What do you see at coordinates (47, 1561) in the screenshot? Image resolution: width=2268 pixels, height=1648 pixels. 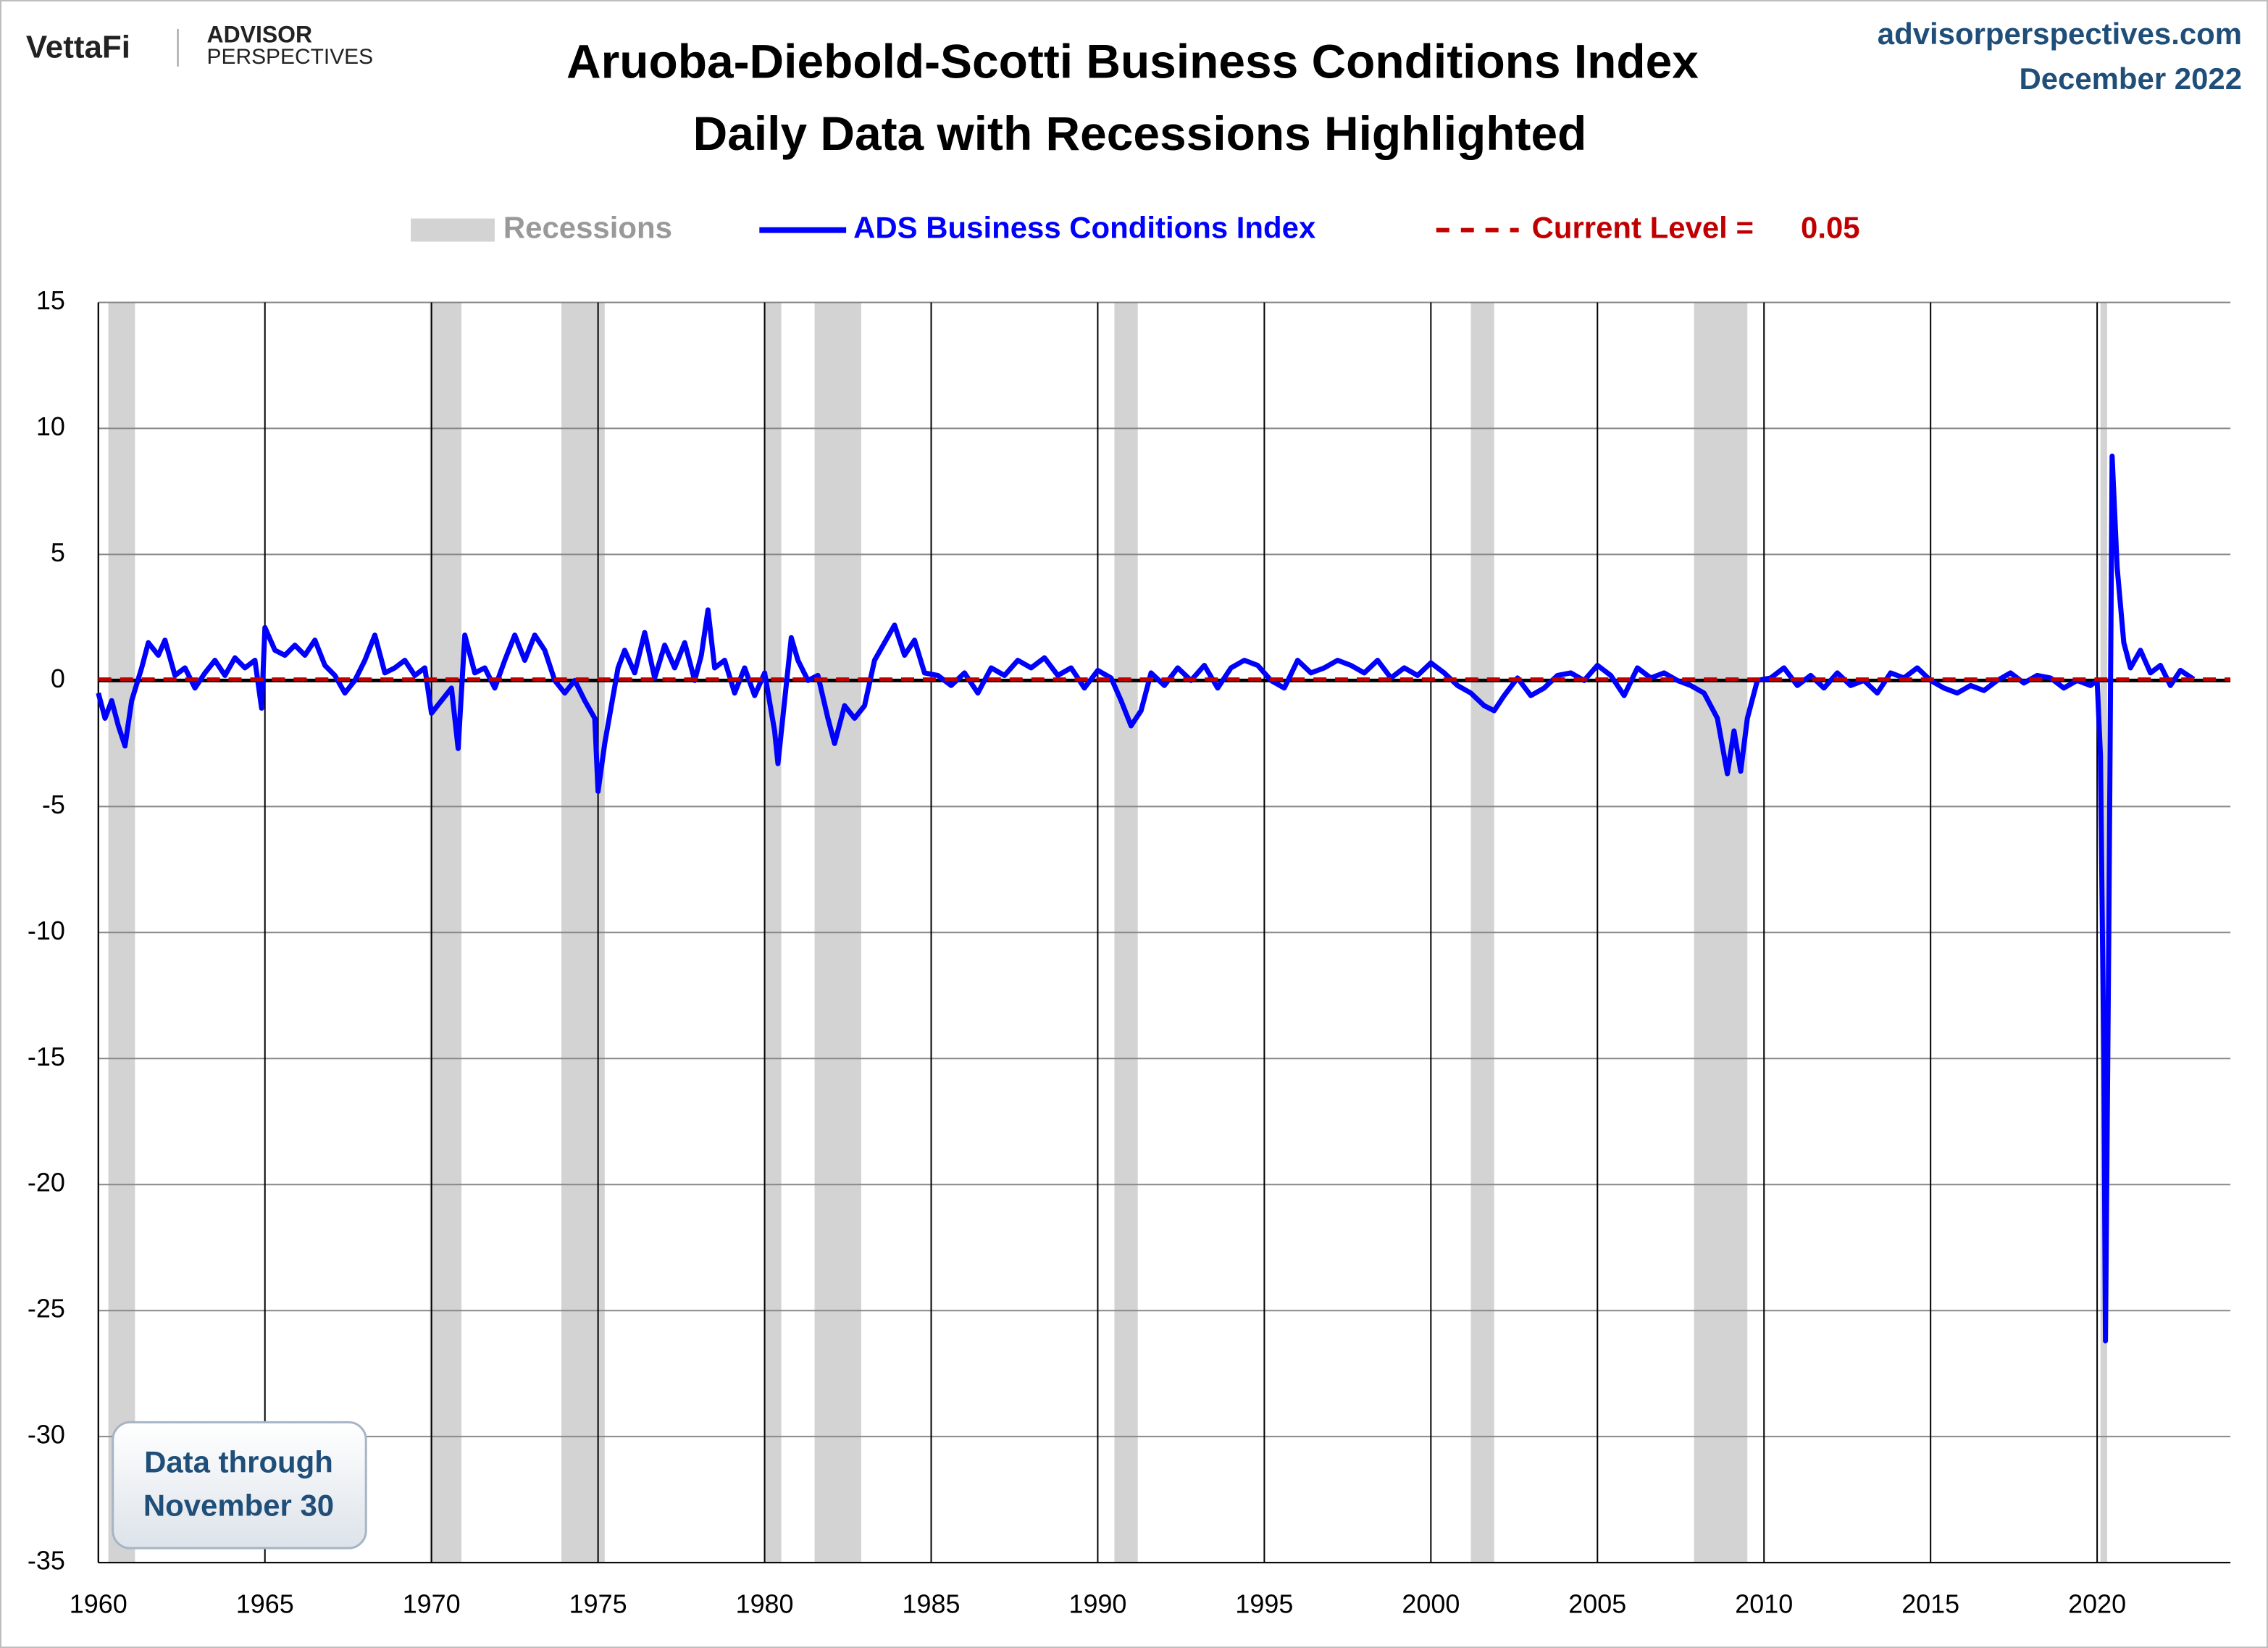 I see `y-tick-label: -35` at bounding box center [47, 1561].